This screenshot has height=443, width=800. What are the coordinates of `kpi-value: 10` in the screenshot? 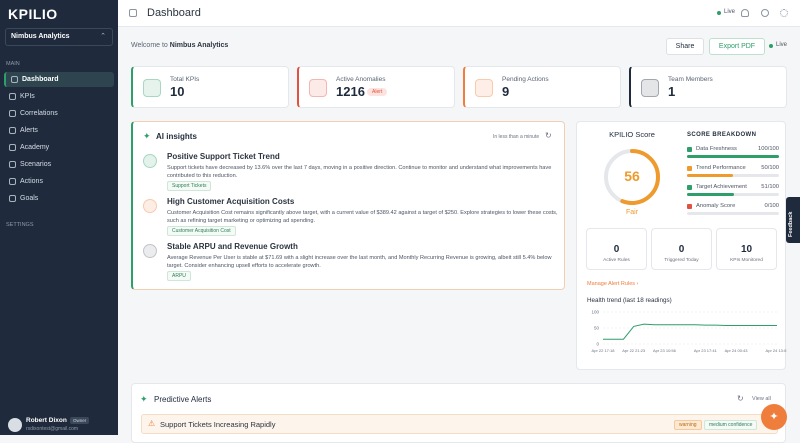 It's located at (177, 91).